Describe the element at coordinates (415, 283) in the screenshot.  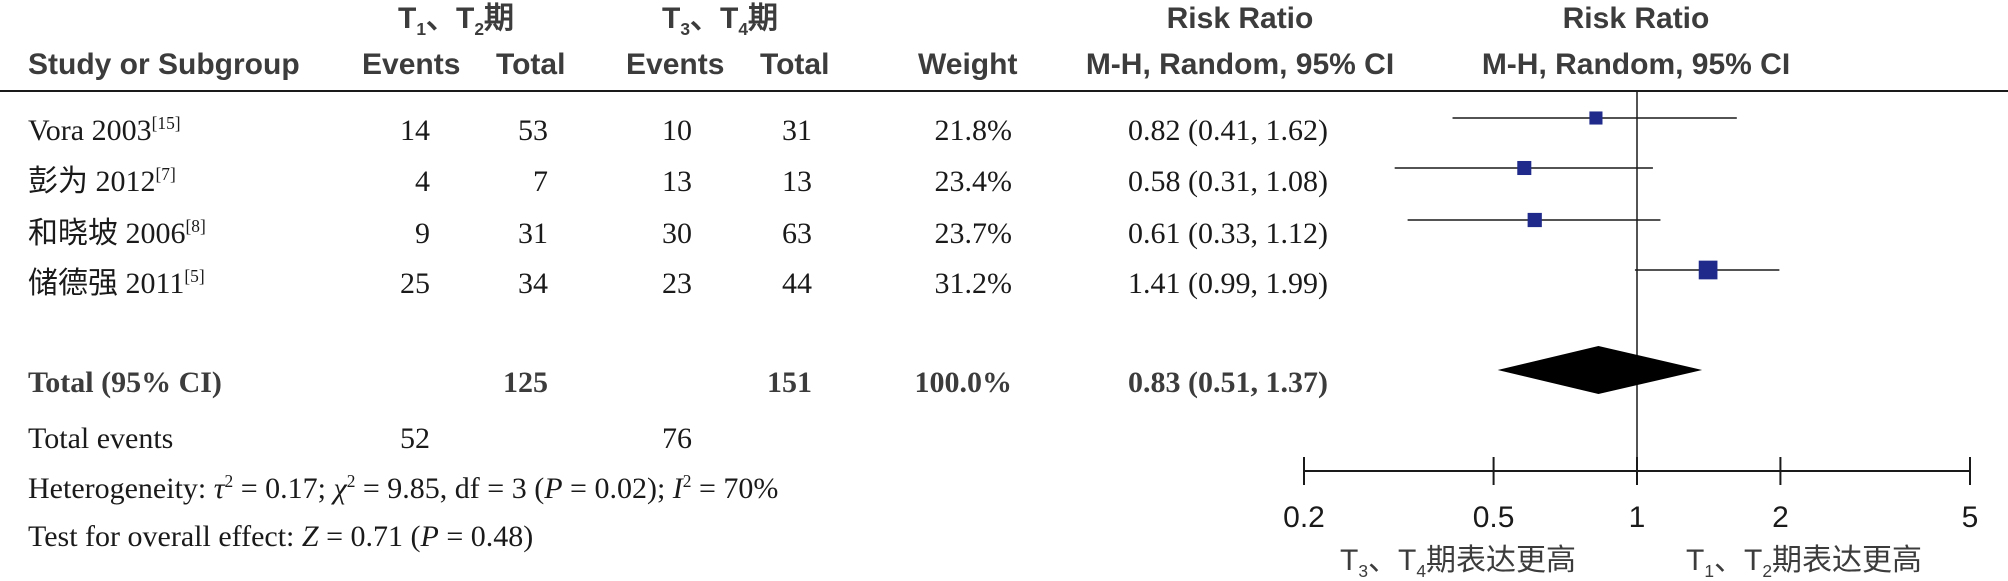
I see `events1-cell: 25` at that location.